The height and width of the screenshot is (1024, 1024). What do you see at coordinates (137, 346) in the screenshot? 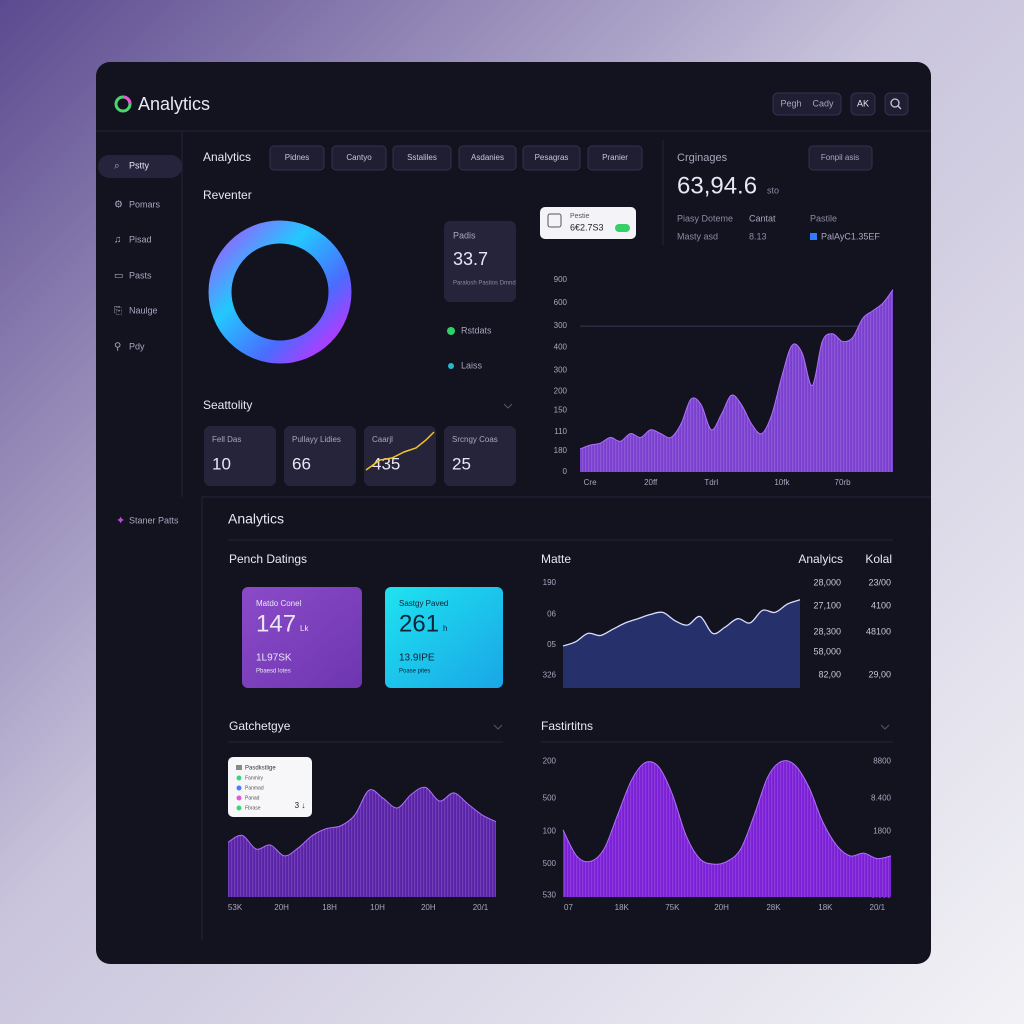
I see `nav-item: Pdy` at bounding box center [137, 346].